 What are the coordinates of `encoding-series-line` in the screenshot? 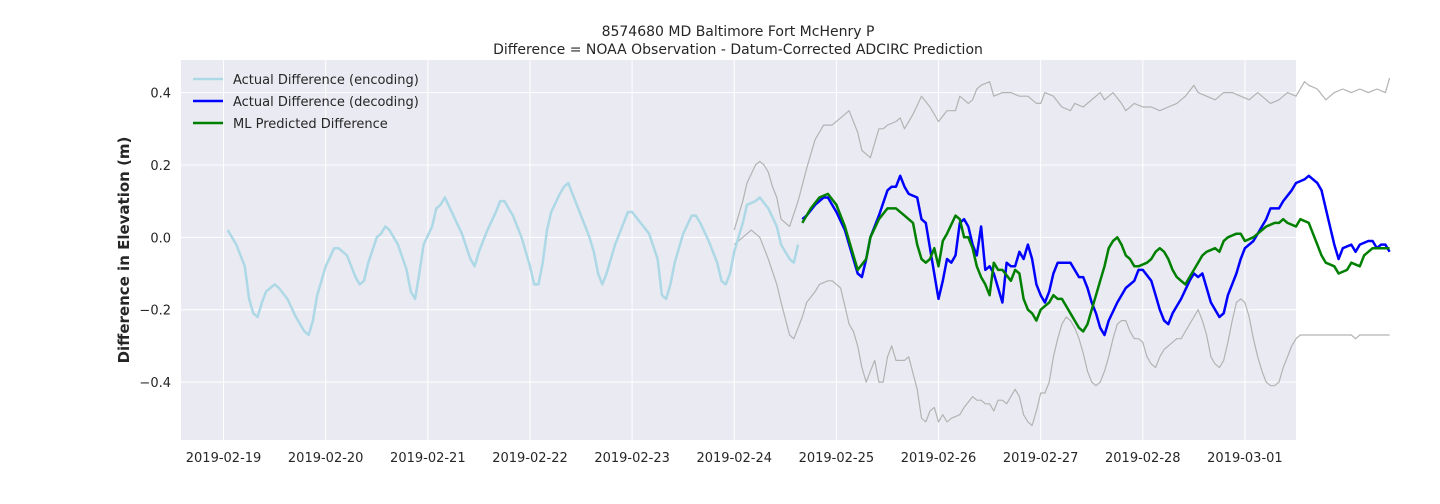 It's located at (513, 259).